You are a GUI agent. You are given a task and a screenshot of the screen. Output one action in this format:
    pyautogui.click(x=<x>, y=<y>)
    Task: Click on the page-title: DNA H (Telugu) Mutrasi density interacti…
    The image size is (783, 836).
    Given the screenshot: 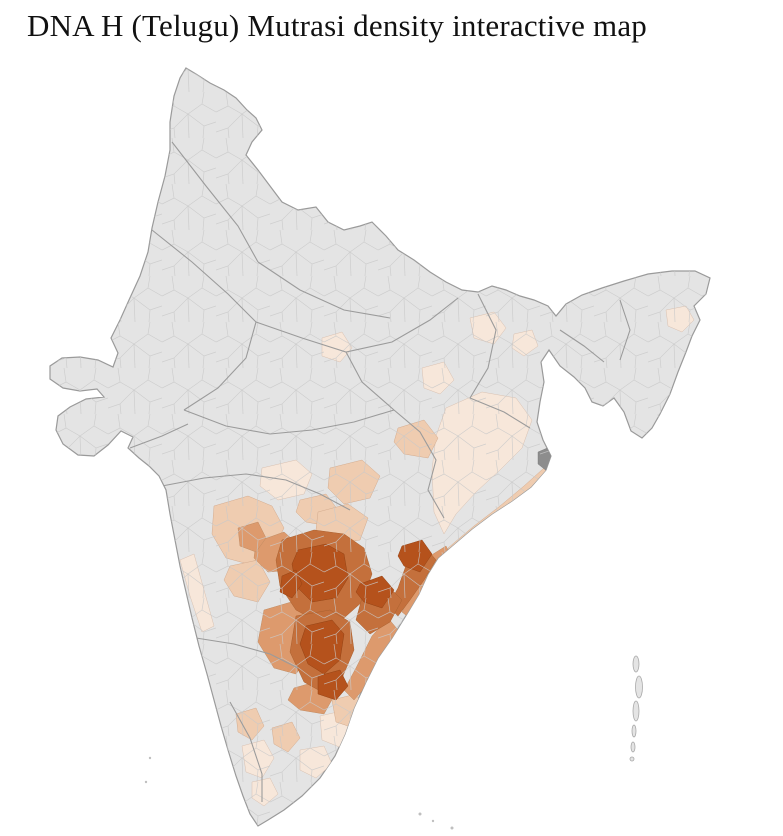 What is the action you would take?
    pyautogui.click(x=337, y=25)
    